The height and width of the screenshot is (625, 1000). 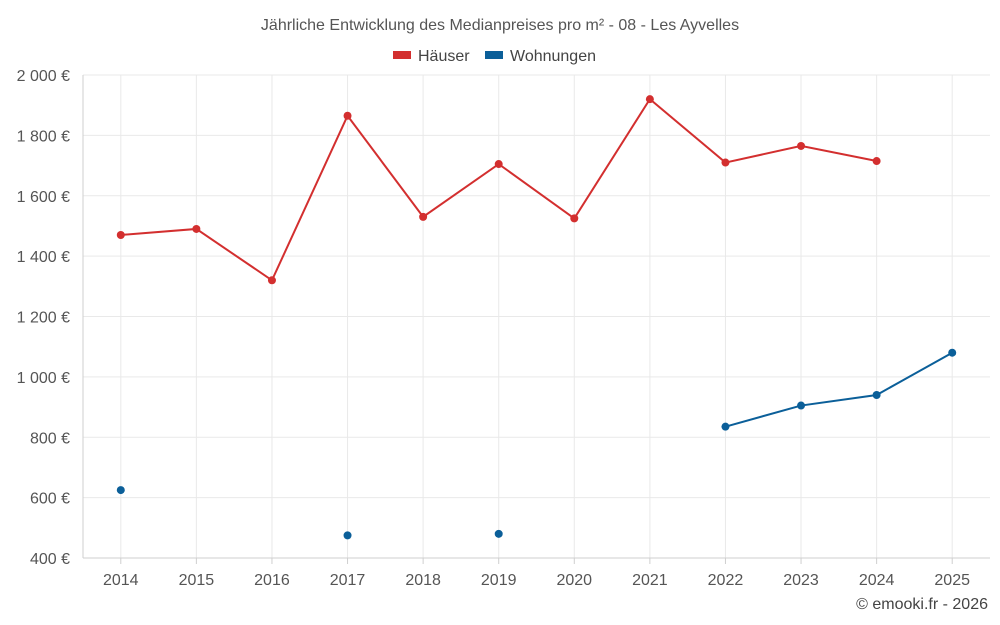 What do you see at coordinates (839, 389) in the screenshot?
I see `series-line` at bounding box center [839, 389].